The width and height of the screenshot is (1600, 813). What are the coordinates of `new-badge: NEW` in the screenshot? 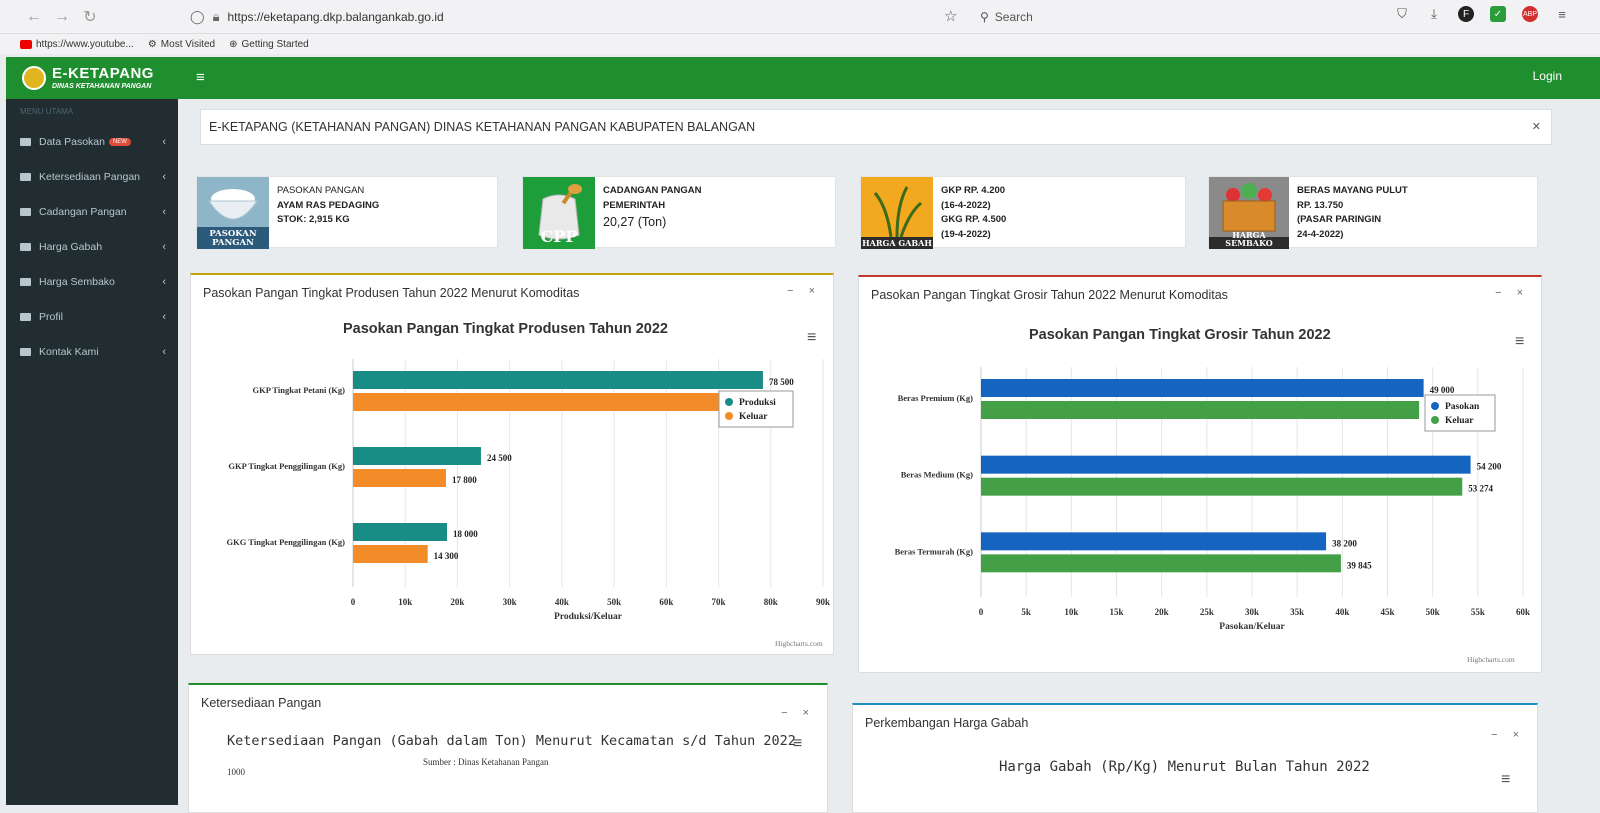 It's located at (119, 141).